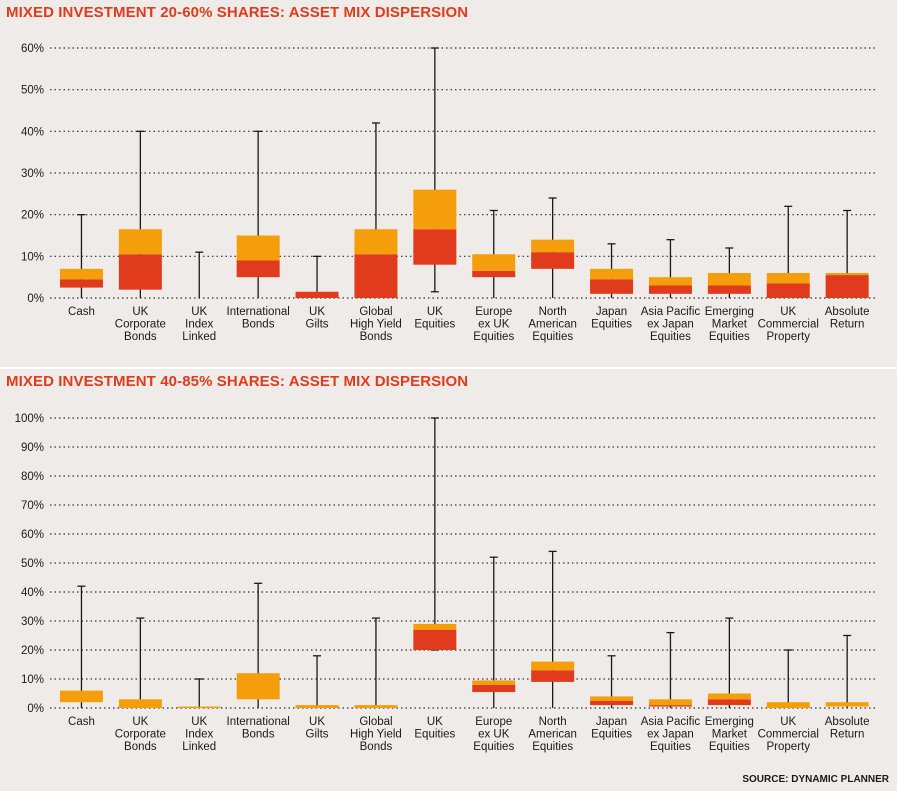  What do you see at coordinates (815, 779) in the screenshot?
I see `source-note: SOURCE: DYNAMIC PLANNER` at bounding box center [815, 779].